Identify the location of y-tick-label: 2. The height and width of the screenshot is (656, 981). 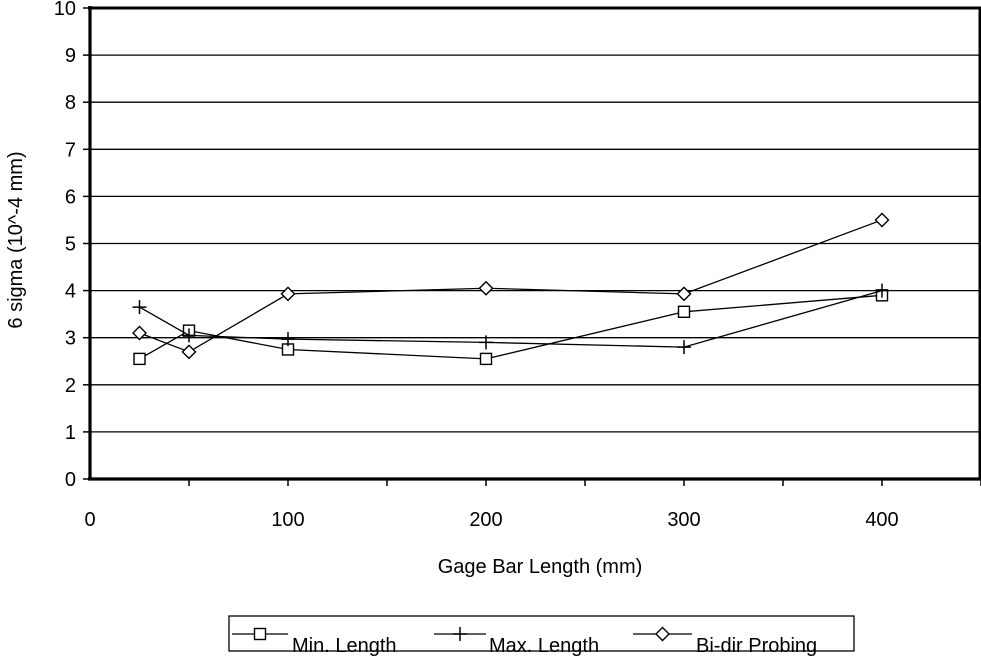
(70, 386).